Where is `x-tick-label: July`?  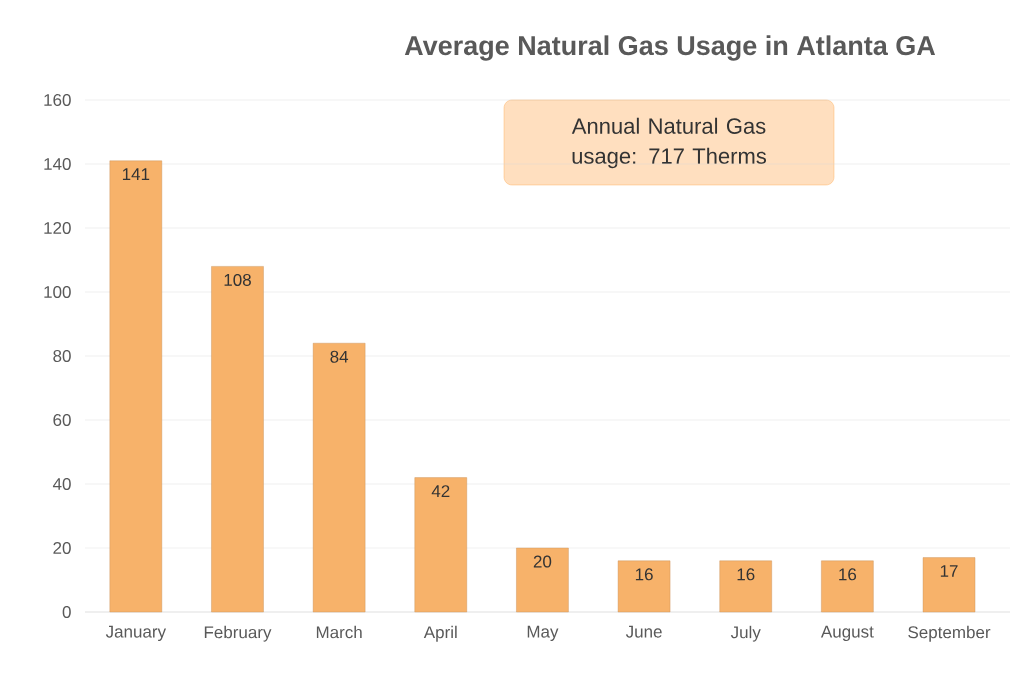 x-tick-label: July is located at coordinates (745, 633).